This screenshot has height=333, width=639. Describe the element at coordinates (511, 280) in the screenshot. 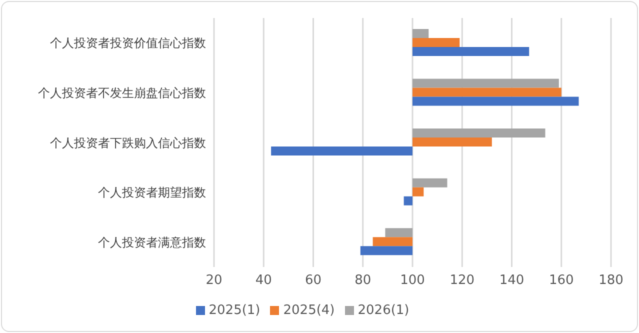

I see `x-tick-label: 140` at that location.